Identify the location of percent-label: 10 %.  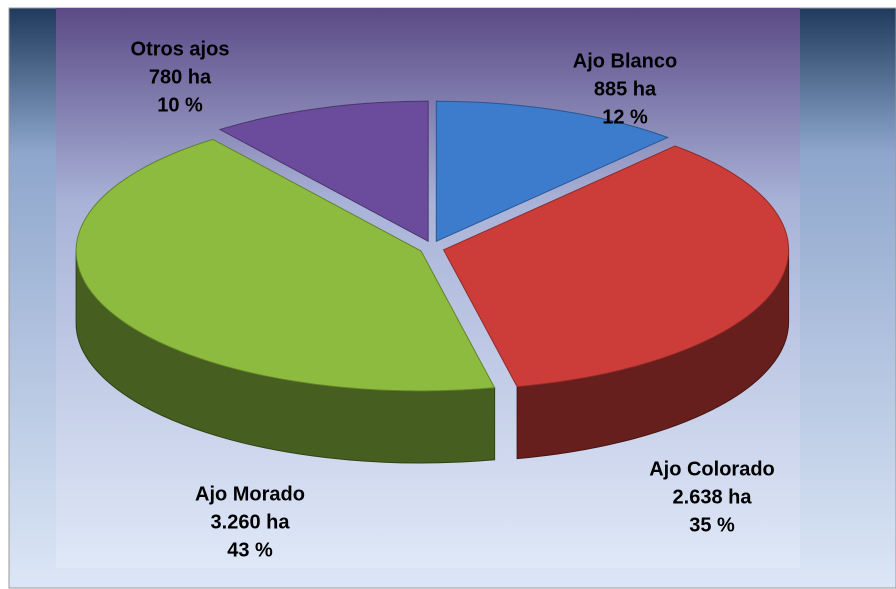
(180, 105).